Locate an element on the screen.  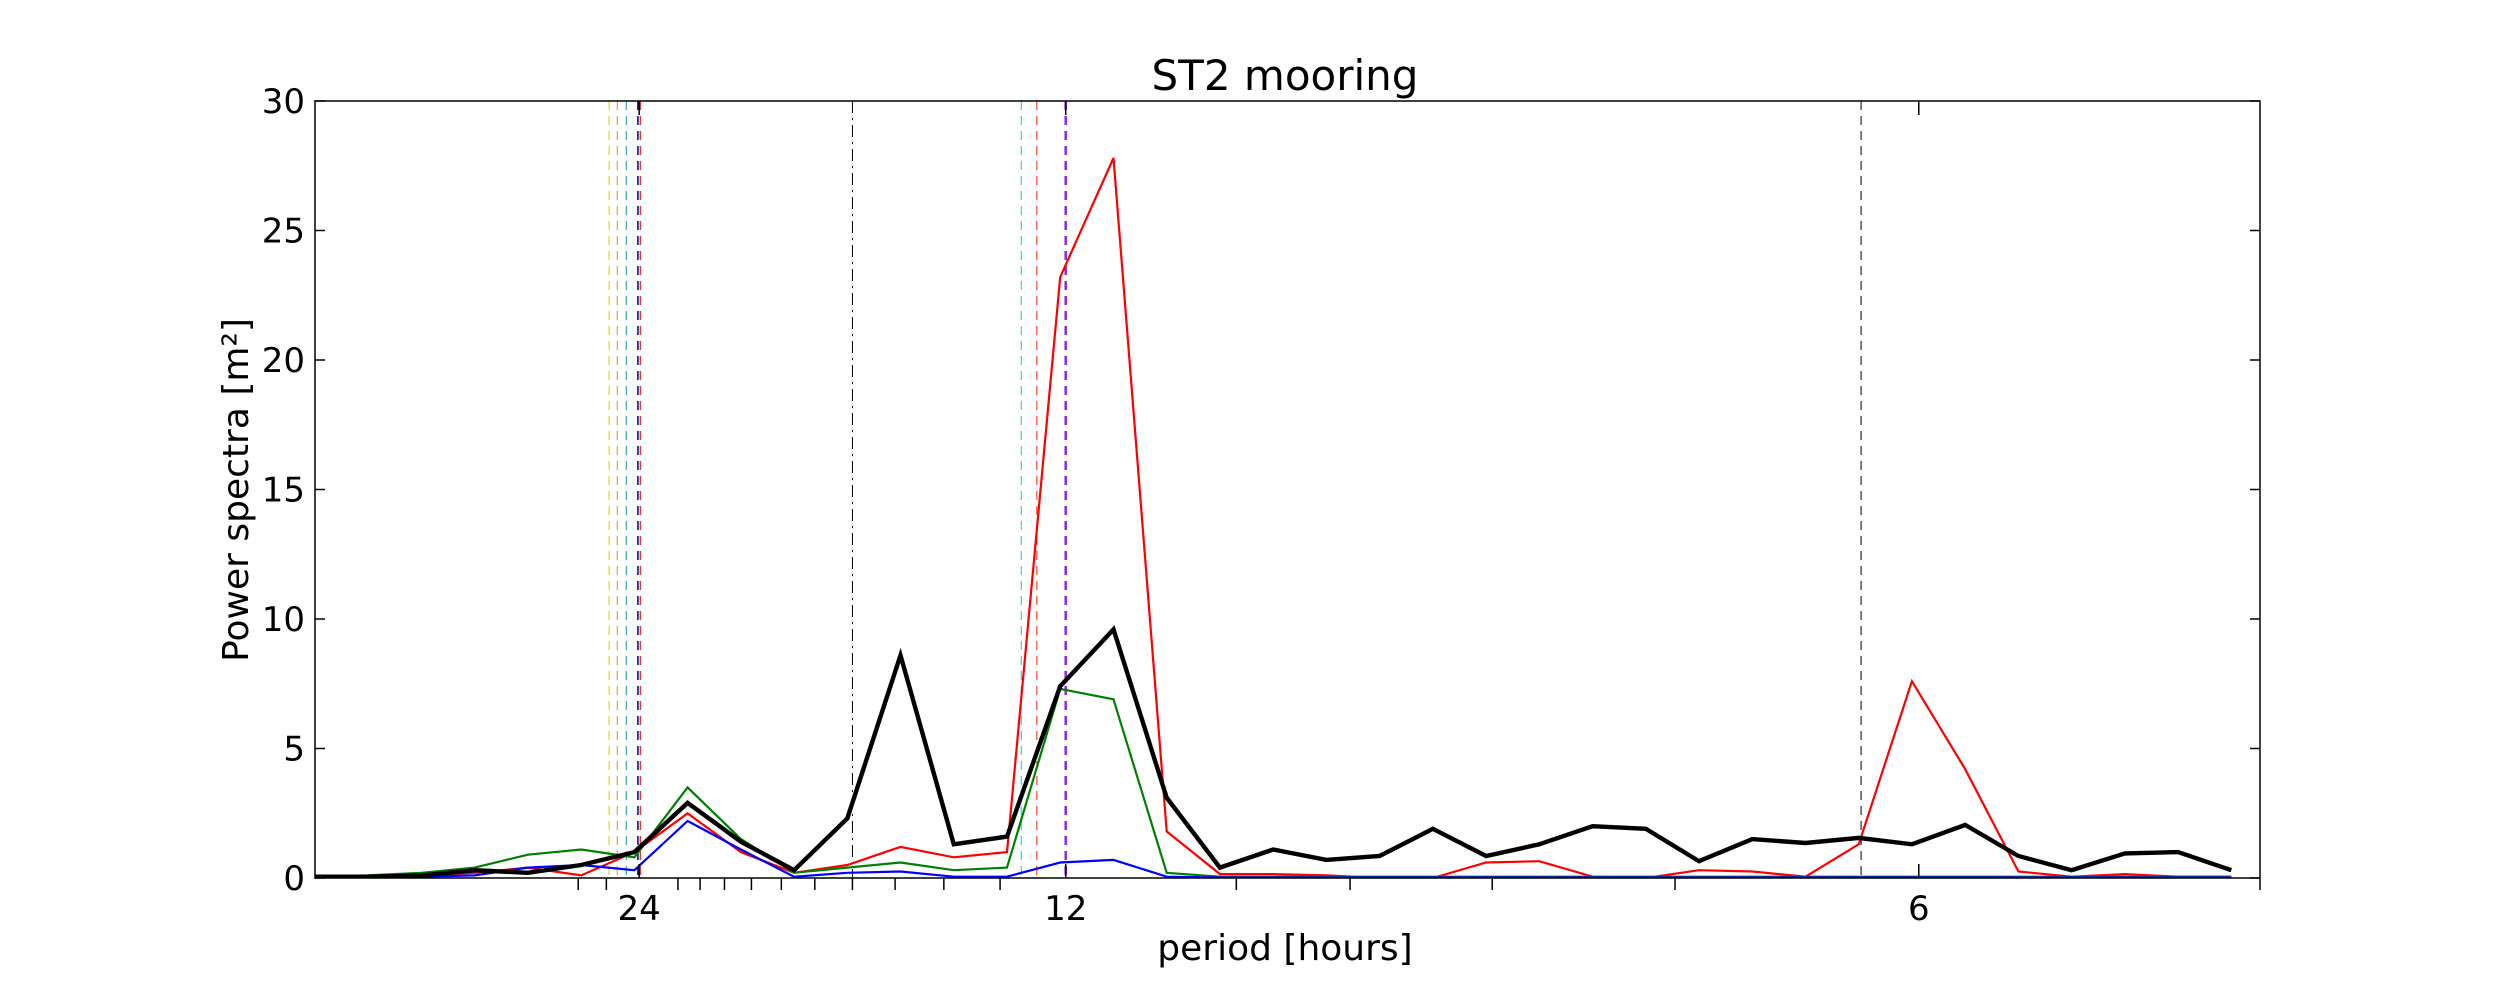
x-tick-label-2: 6 is located at coordinates (1919, 909).